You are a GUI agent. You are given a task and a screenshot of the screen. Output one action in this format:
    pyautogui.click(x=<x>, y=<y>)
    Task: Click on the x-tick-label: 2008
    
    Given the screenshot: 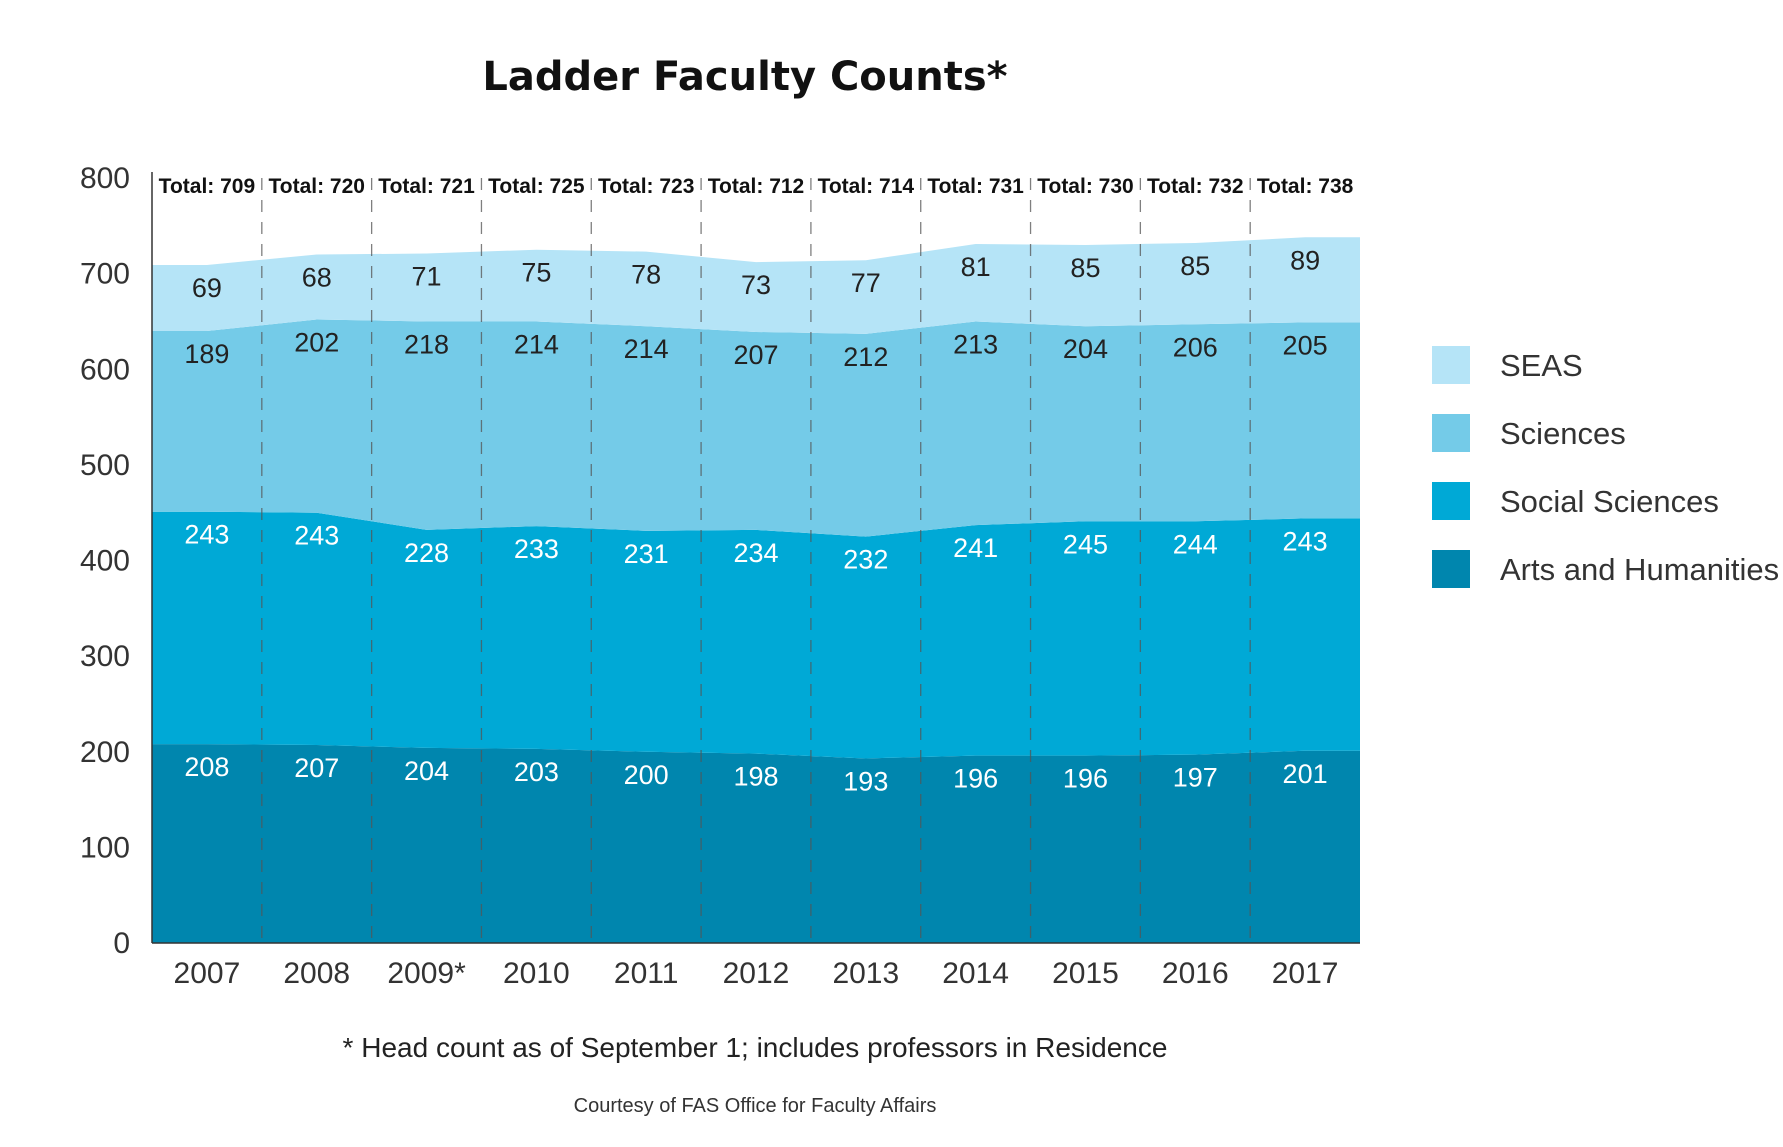 What is the action you would take?
    pyautogui.click(x=316, y=973)
    